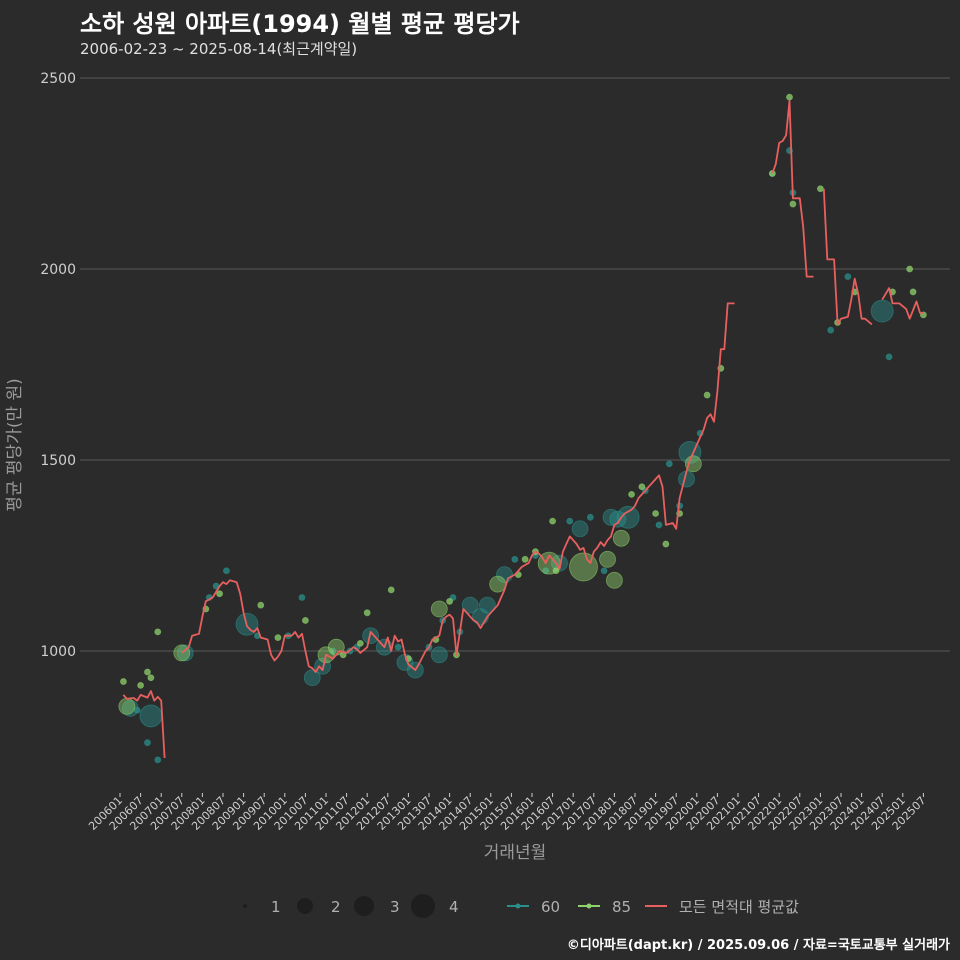 The width and height of the screenshot is (960, 960). Describe the element at coordinates (739, 907) in the screenshot. I see `legend-series-label: 모든 면적대 평균값` at that location.